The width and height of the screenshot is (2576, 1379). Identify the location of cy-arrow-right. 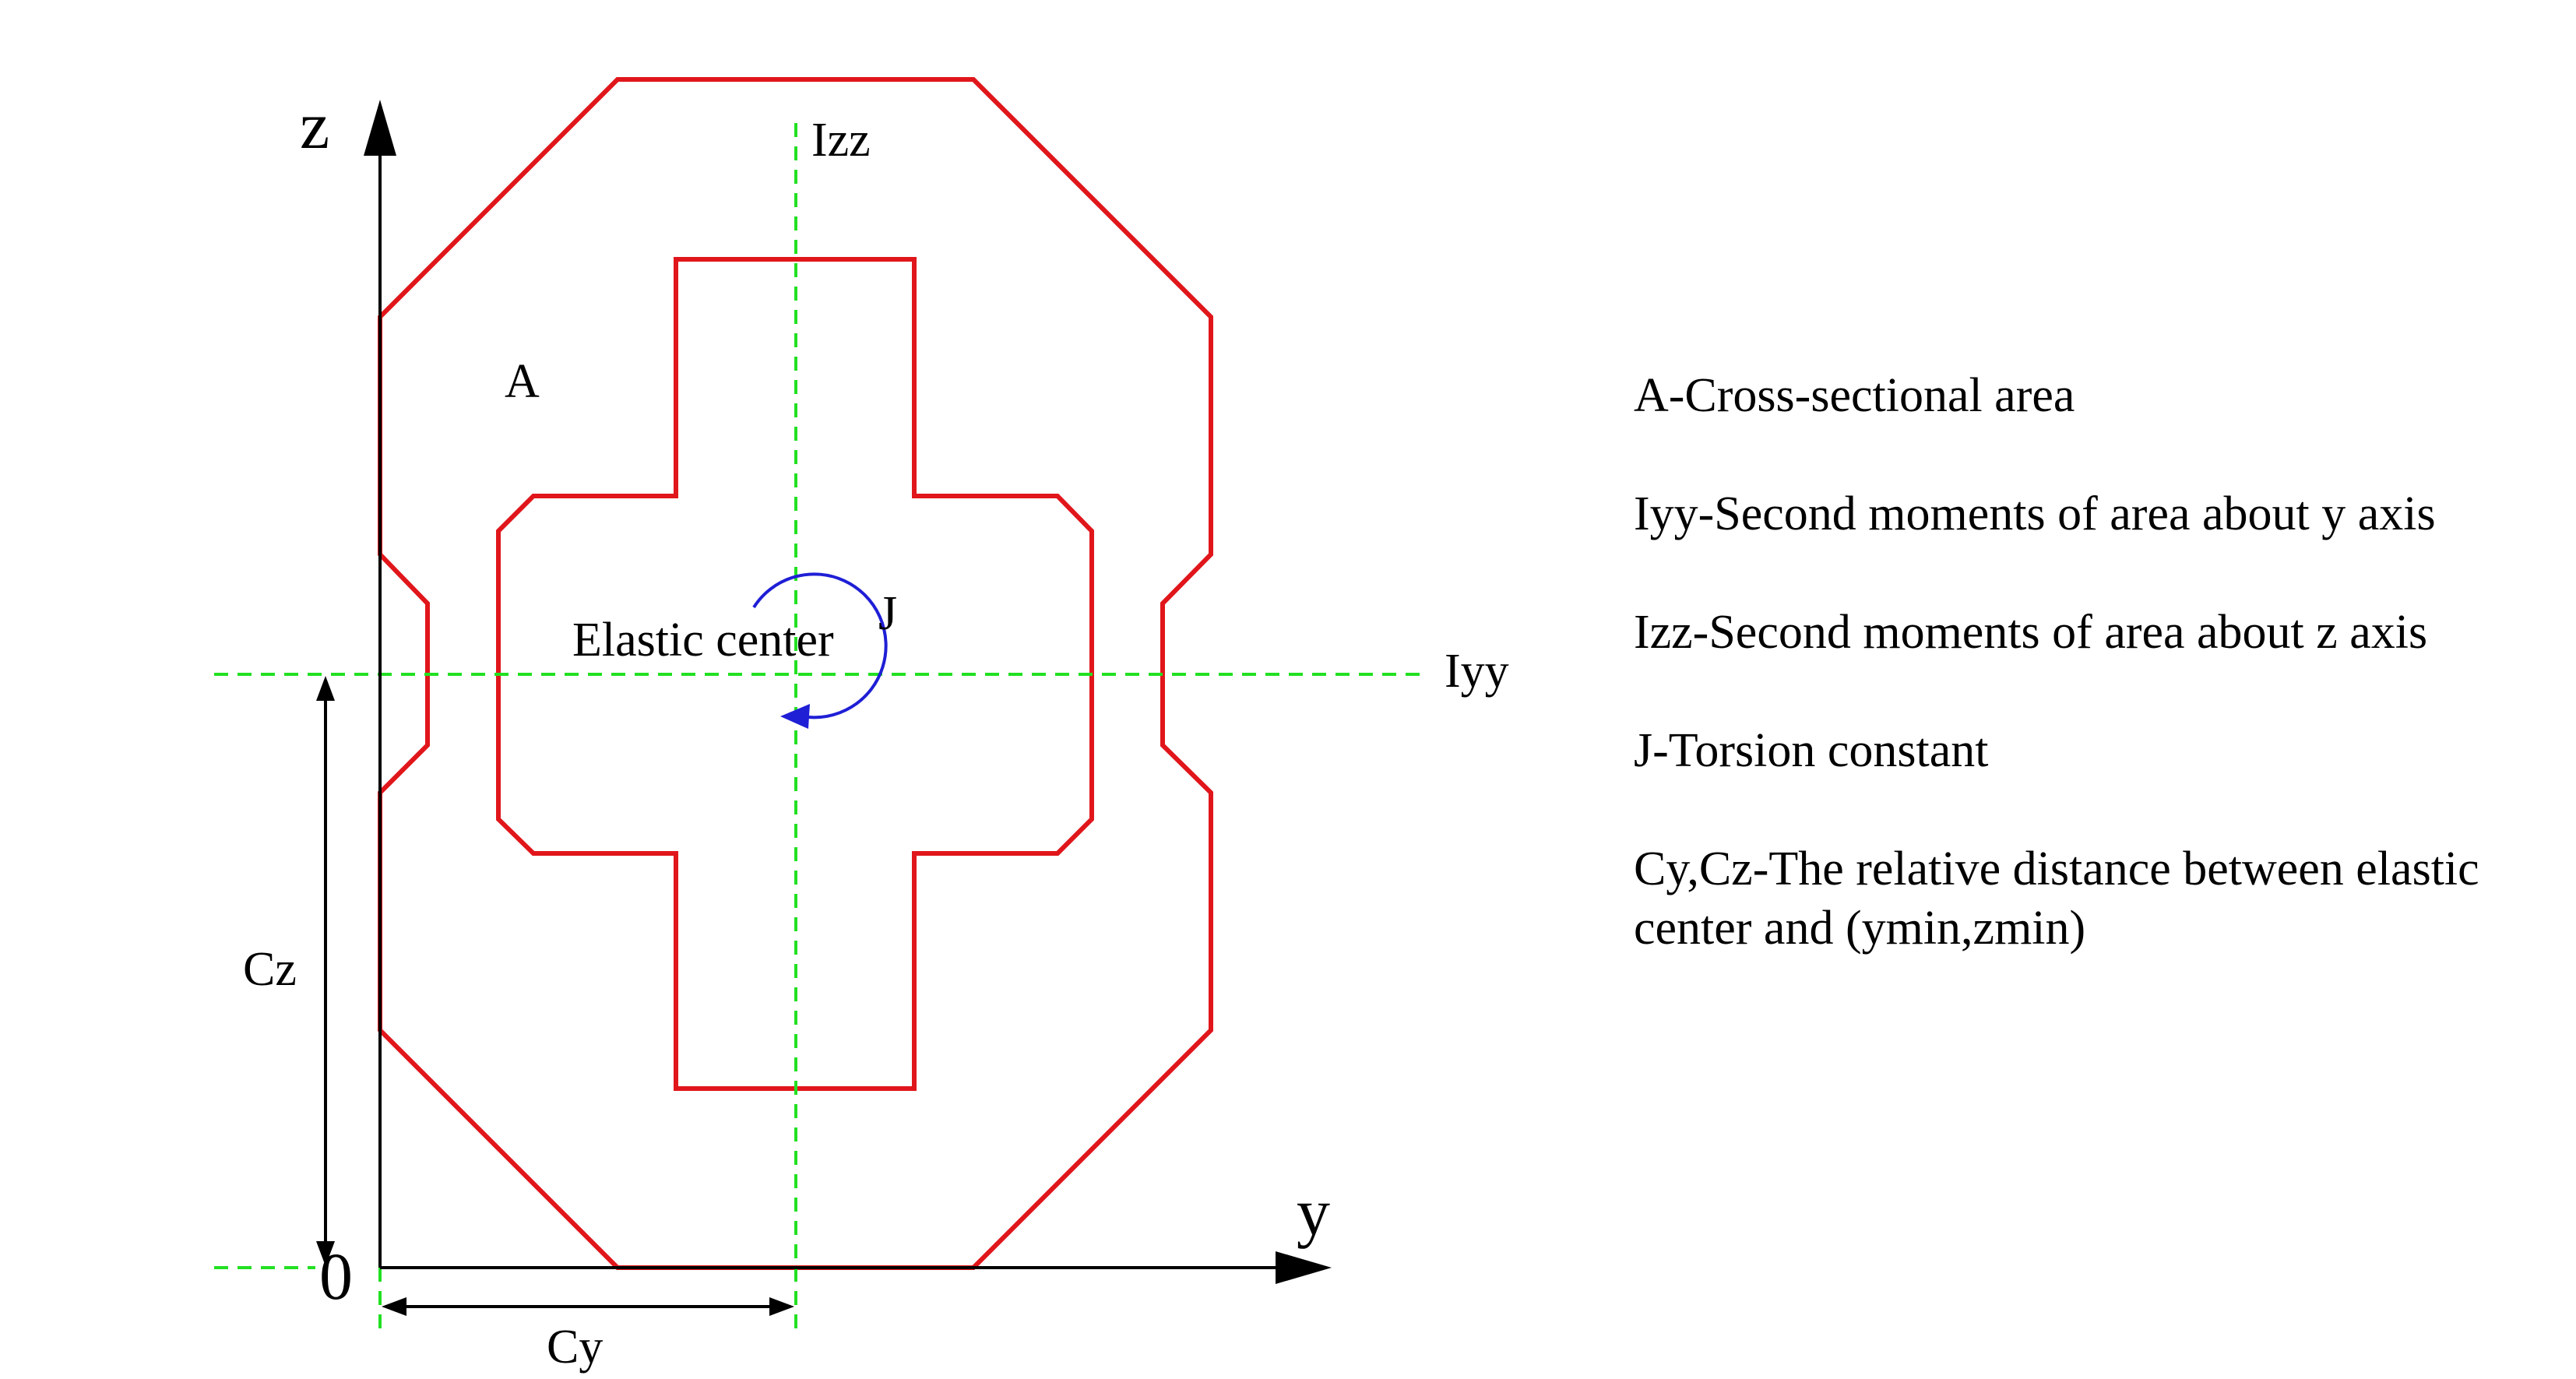
(781, 1306).